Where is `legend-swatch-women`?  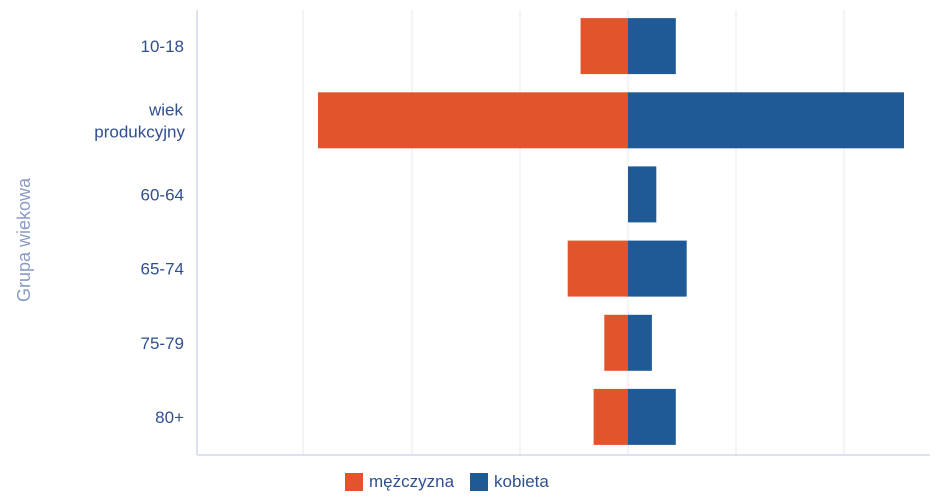
legend-swatch-women is located at coordinates (479, 482).